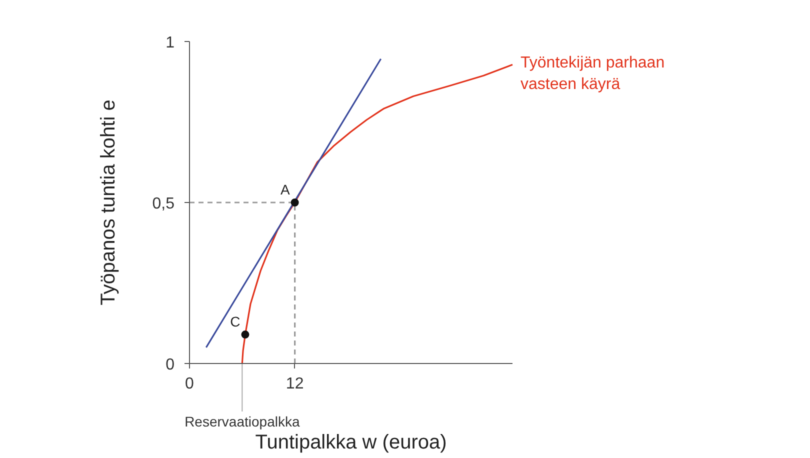  Describe the element at coordinates (592, 73) in the screenshot. I see `series-label: Työntekijän parhaan vasteen käyrä` at that location.